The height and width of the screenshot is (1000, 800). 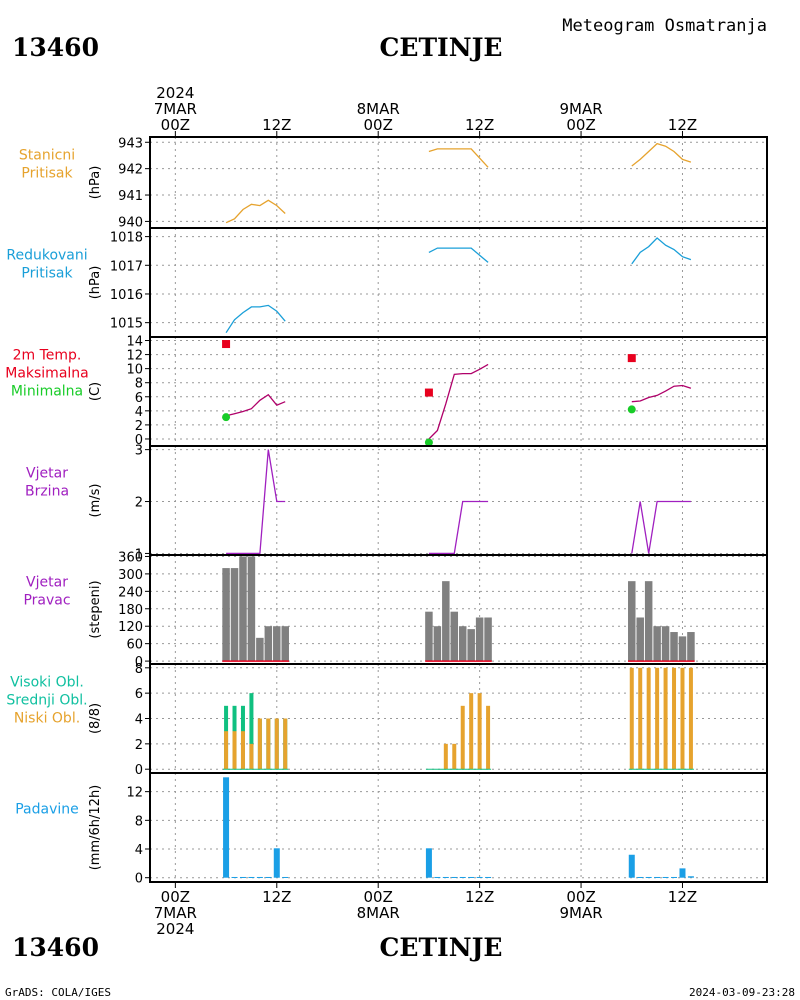 What do you see at coordinates (58, 992) in the screenshot?
I see `grads-credit: GrADS: COLA/IGES` at bounding box center [58, 992].